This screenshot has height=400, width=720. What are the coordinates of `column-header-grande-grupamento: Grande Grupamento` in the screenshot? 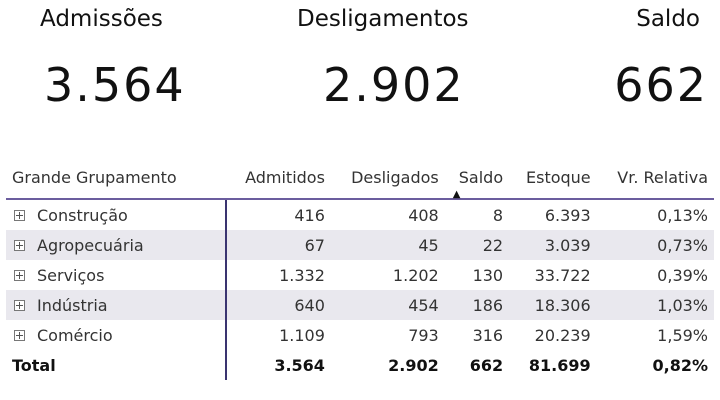 It's located at (116, 179).